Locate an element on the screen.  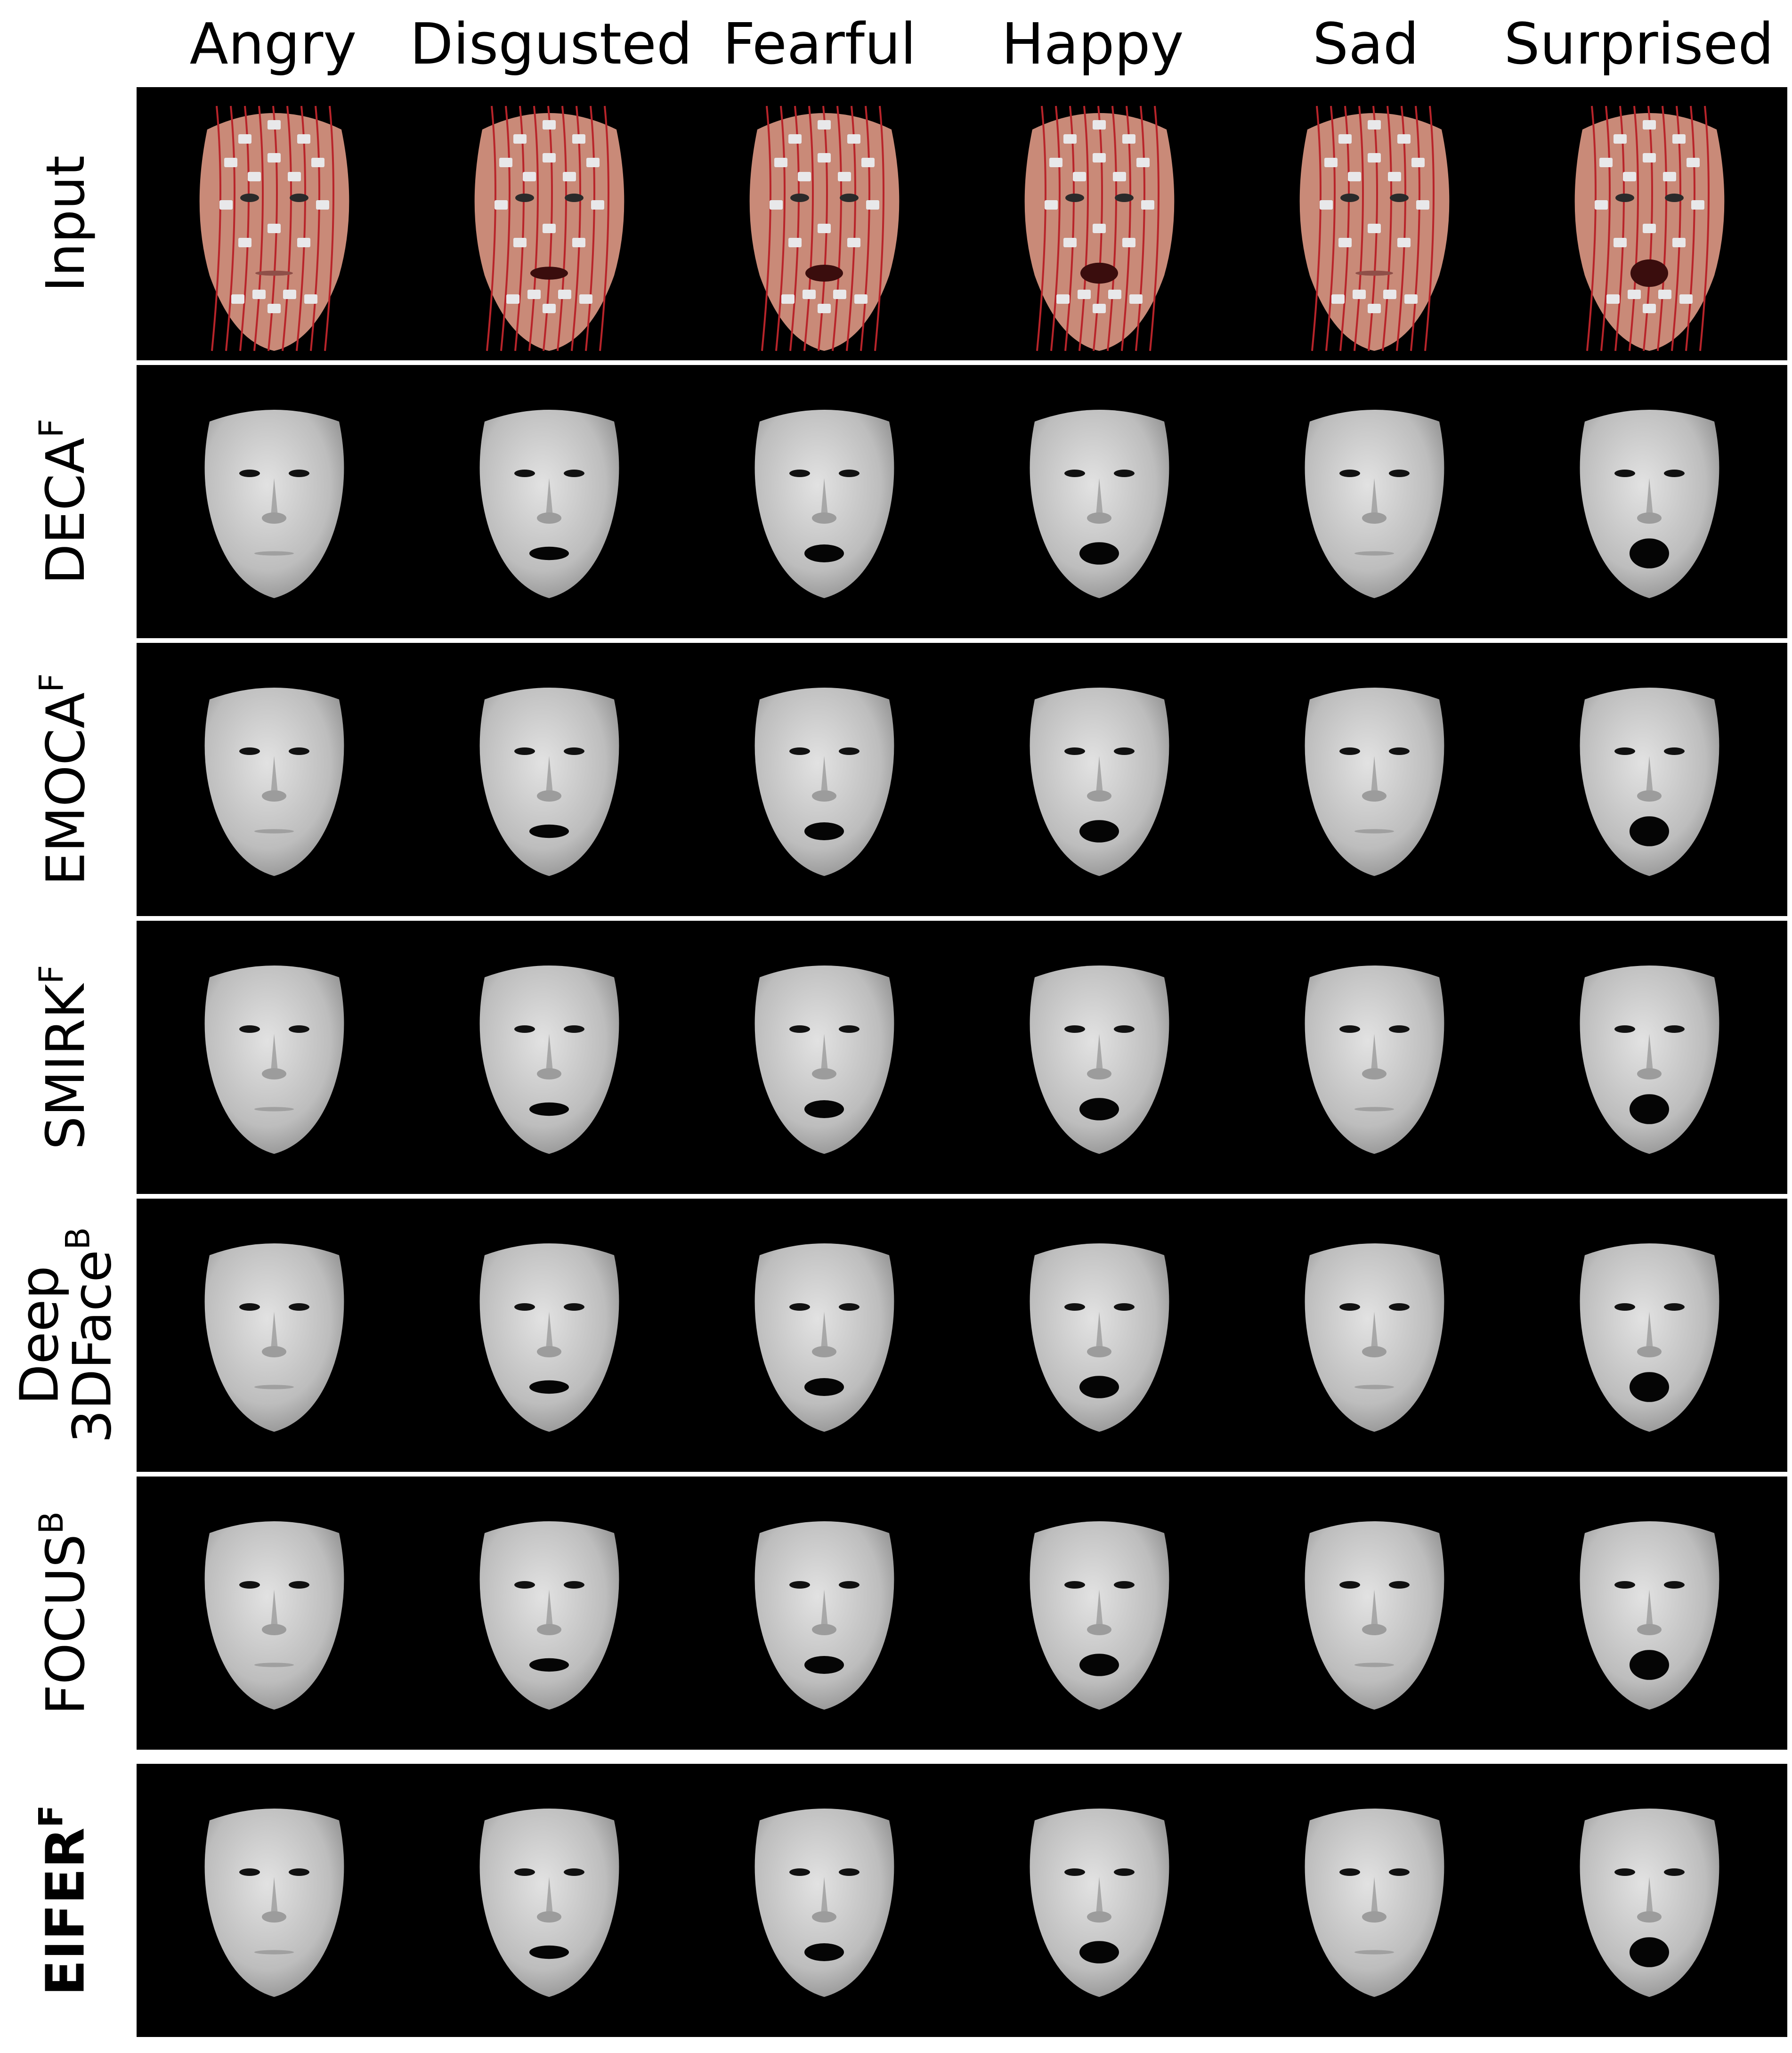
row-label-focus: FOCUSB is located at coordinates (66, 1613).